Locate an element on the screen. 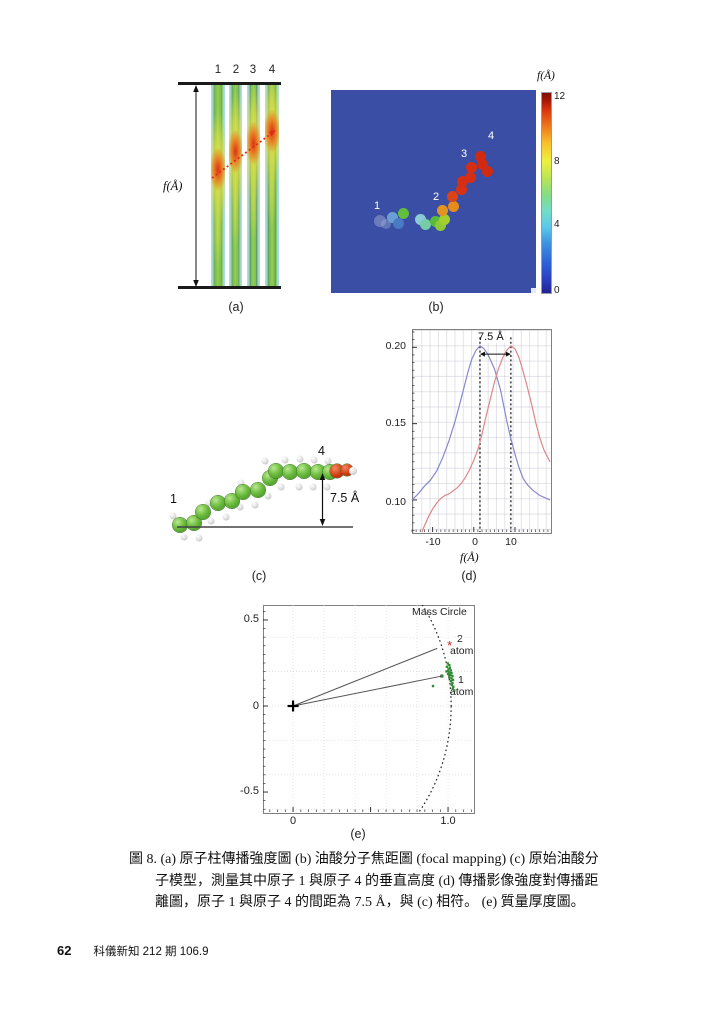  bottom-boundary-bar is located at coordinates (229, 287).